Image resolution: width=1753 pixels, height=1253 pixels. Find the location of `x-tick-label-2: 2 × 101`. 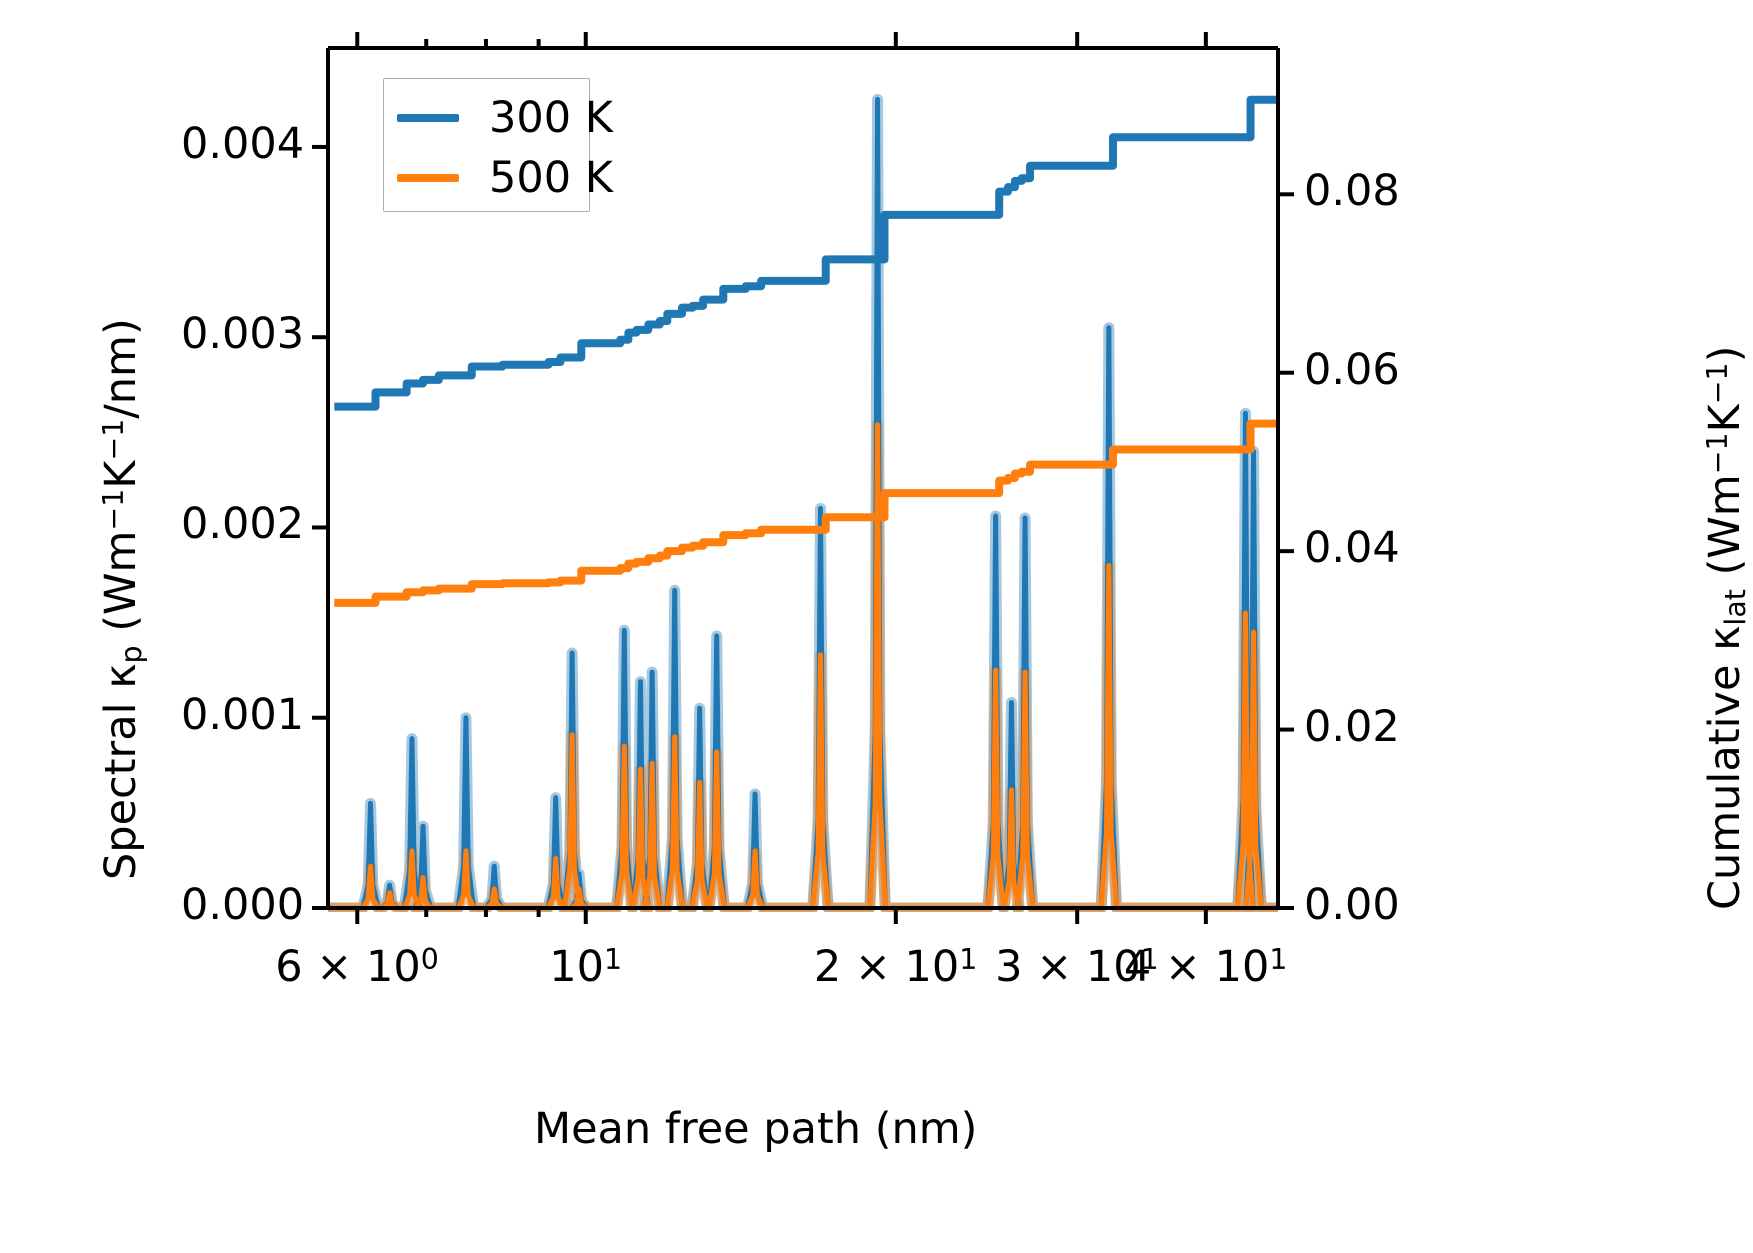

x-tick-label-2: 2 × 101 is located at coordinates (895, 967).